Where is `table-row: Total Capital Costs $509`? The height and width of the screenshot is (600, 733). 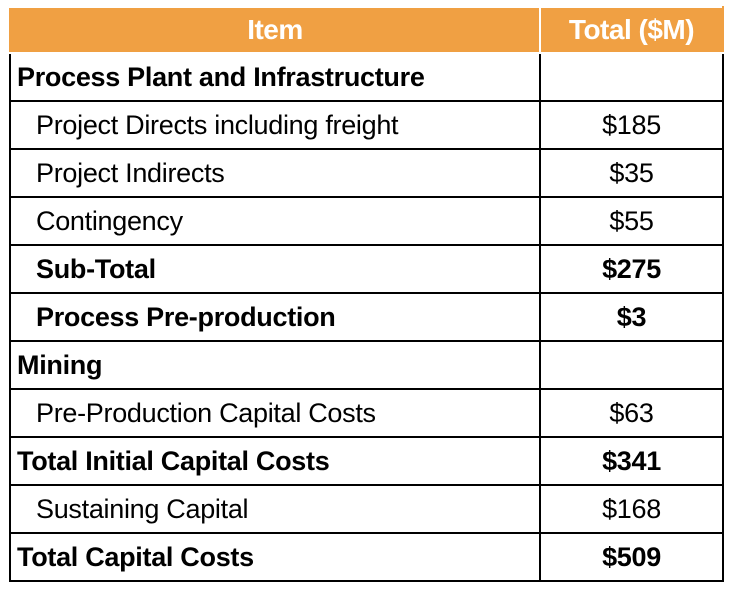
table-row: Total Capital Costs $509 is located at coordinates (366, 557).